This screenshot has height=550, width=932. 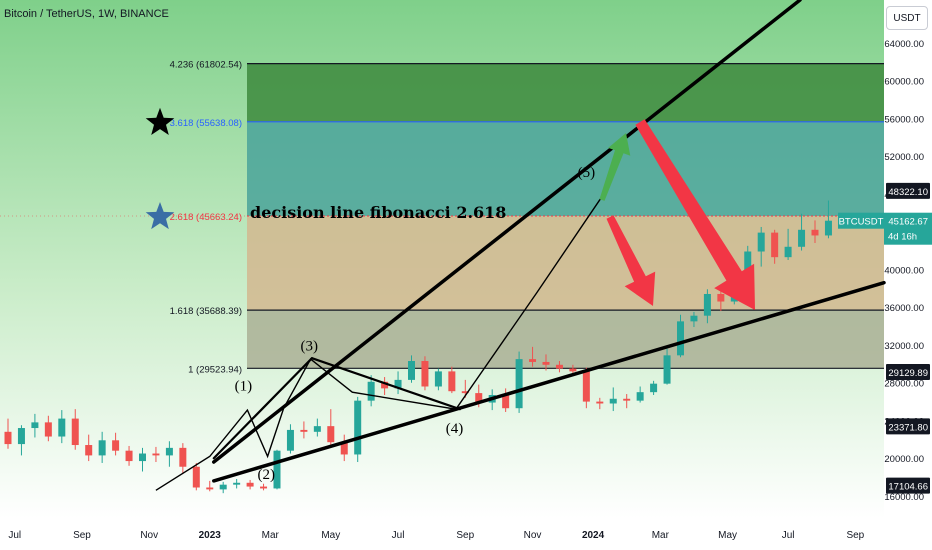 What do you see at coordinates (695, 214) in the screenshot?
I see `red-arrow-large` at bounding box center [695, 214].